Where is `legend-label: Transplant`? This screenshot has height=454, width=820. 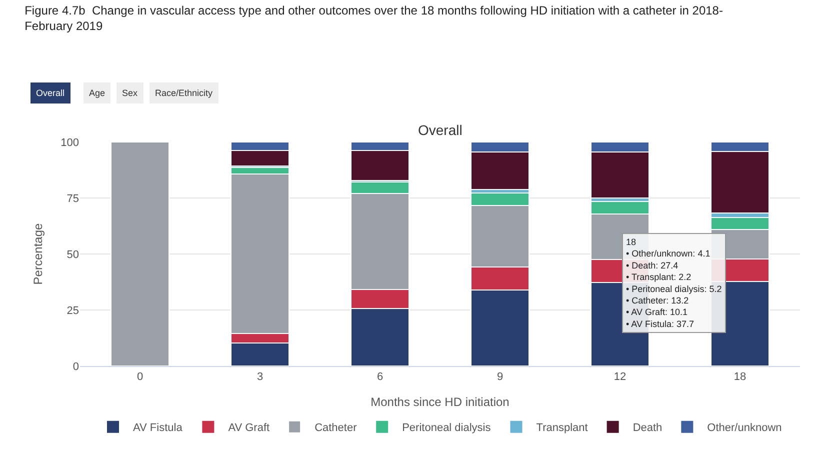
legend-label: Transplant is located at coordinates (562, 428).